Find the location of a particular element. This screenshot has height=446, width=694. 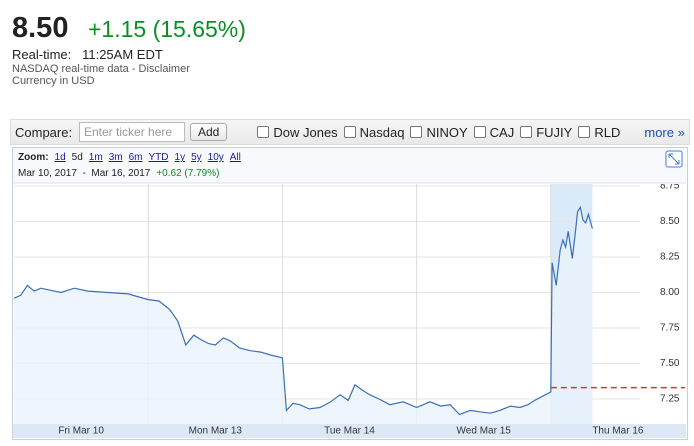

zoom-option: 6m is located at coordinates (135, 157).